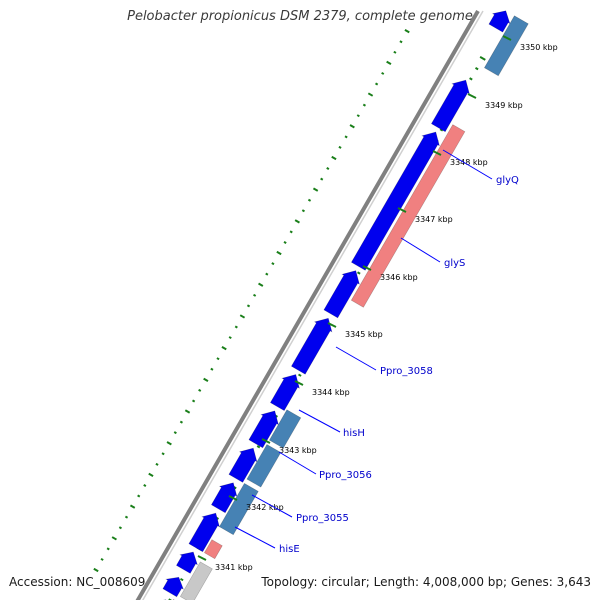  I want to click on gene-label-hise: hisE, so click(289, 549).